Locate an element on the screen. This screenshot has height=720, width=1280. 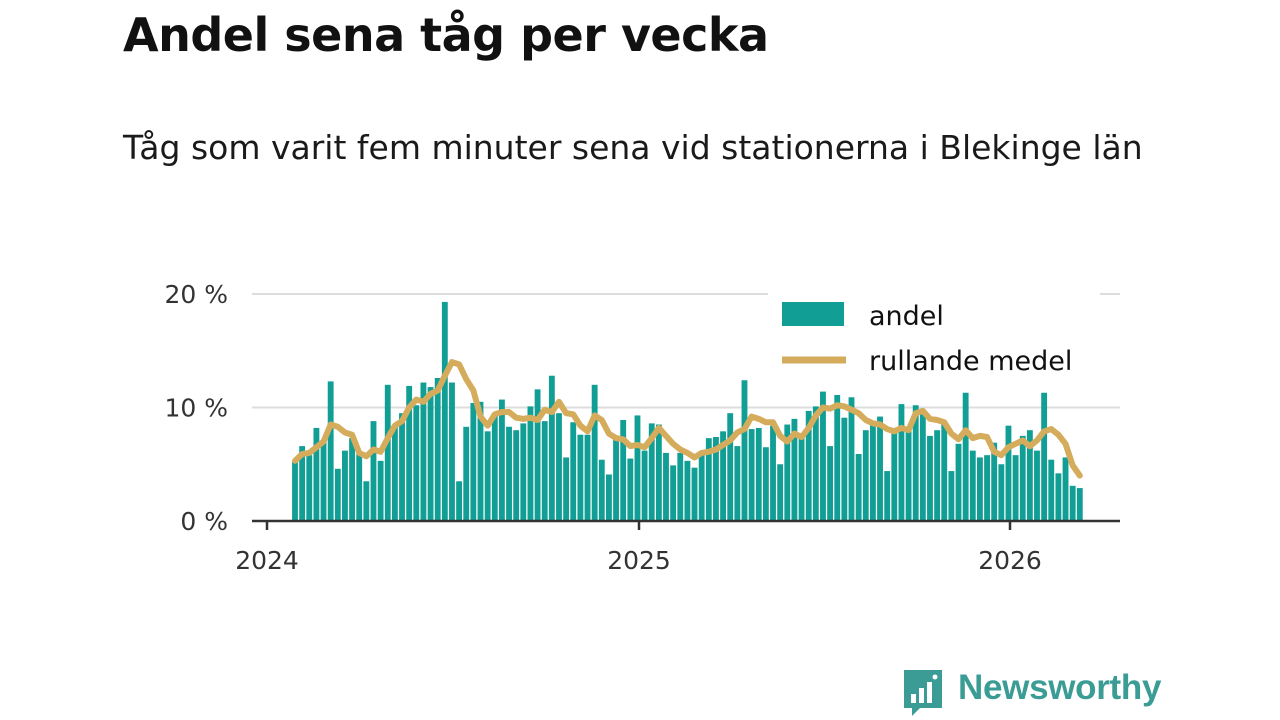
legend: andel rullande medel is located at coordinates (934, 339).